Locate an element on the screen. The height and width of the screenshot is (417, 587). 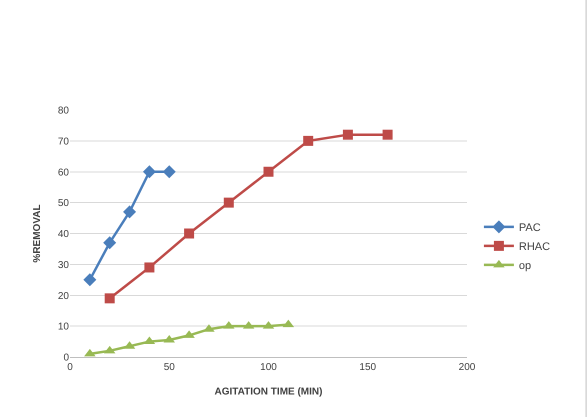
y-tick-label: 60 is located at coordinates (64, 172).